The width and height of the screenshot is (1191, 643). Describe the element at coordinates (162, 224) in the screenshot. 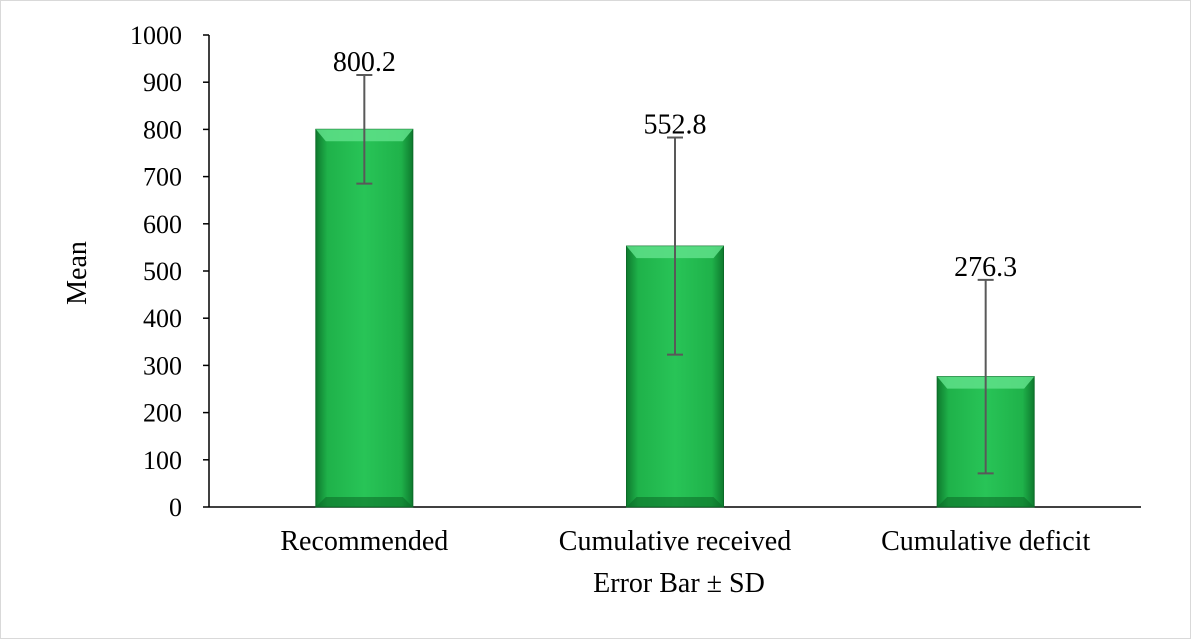

I see `y-tick-label: 600` at that location.